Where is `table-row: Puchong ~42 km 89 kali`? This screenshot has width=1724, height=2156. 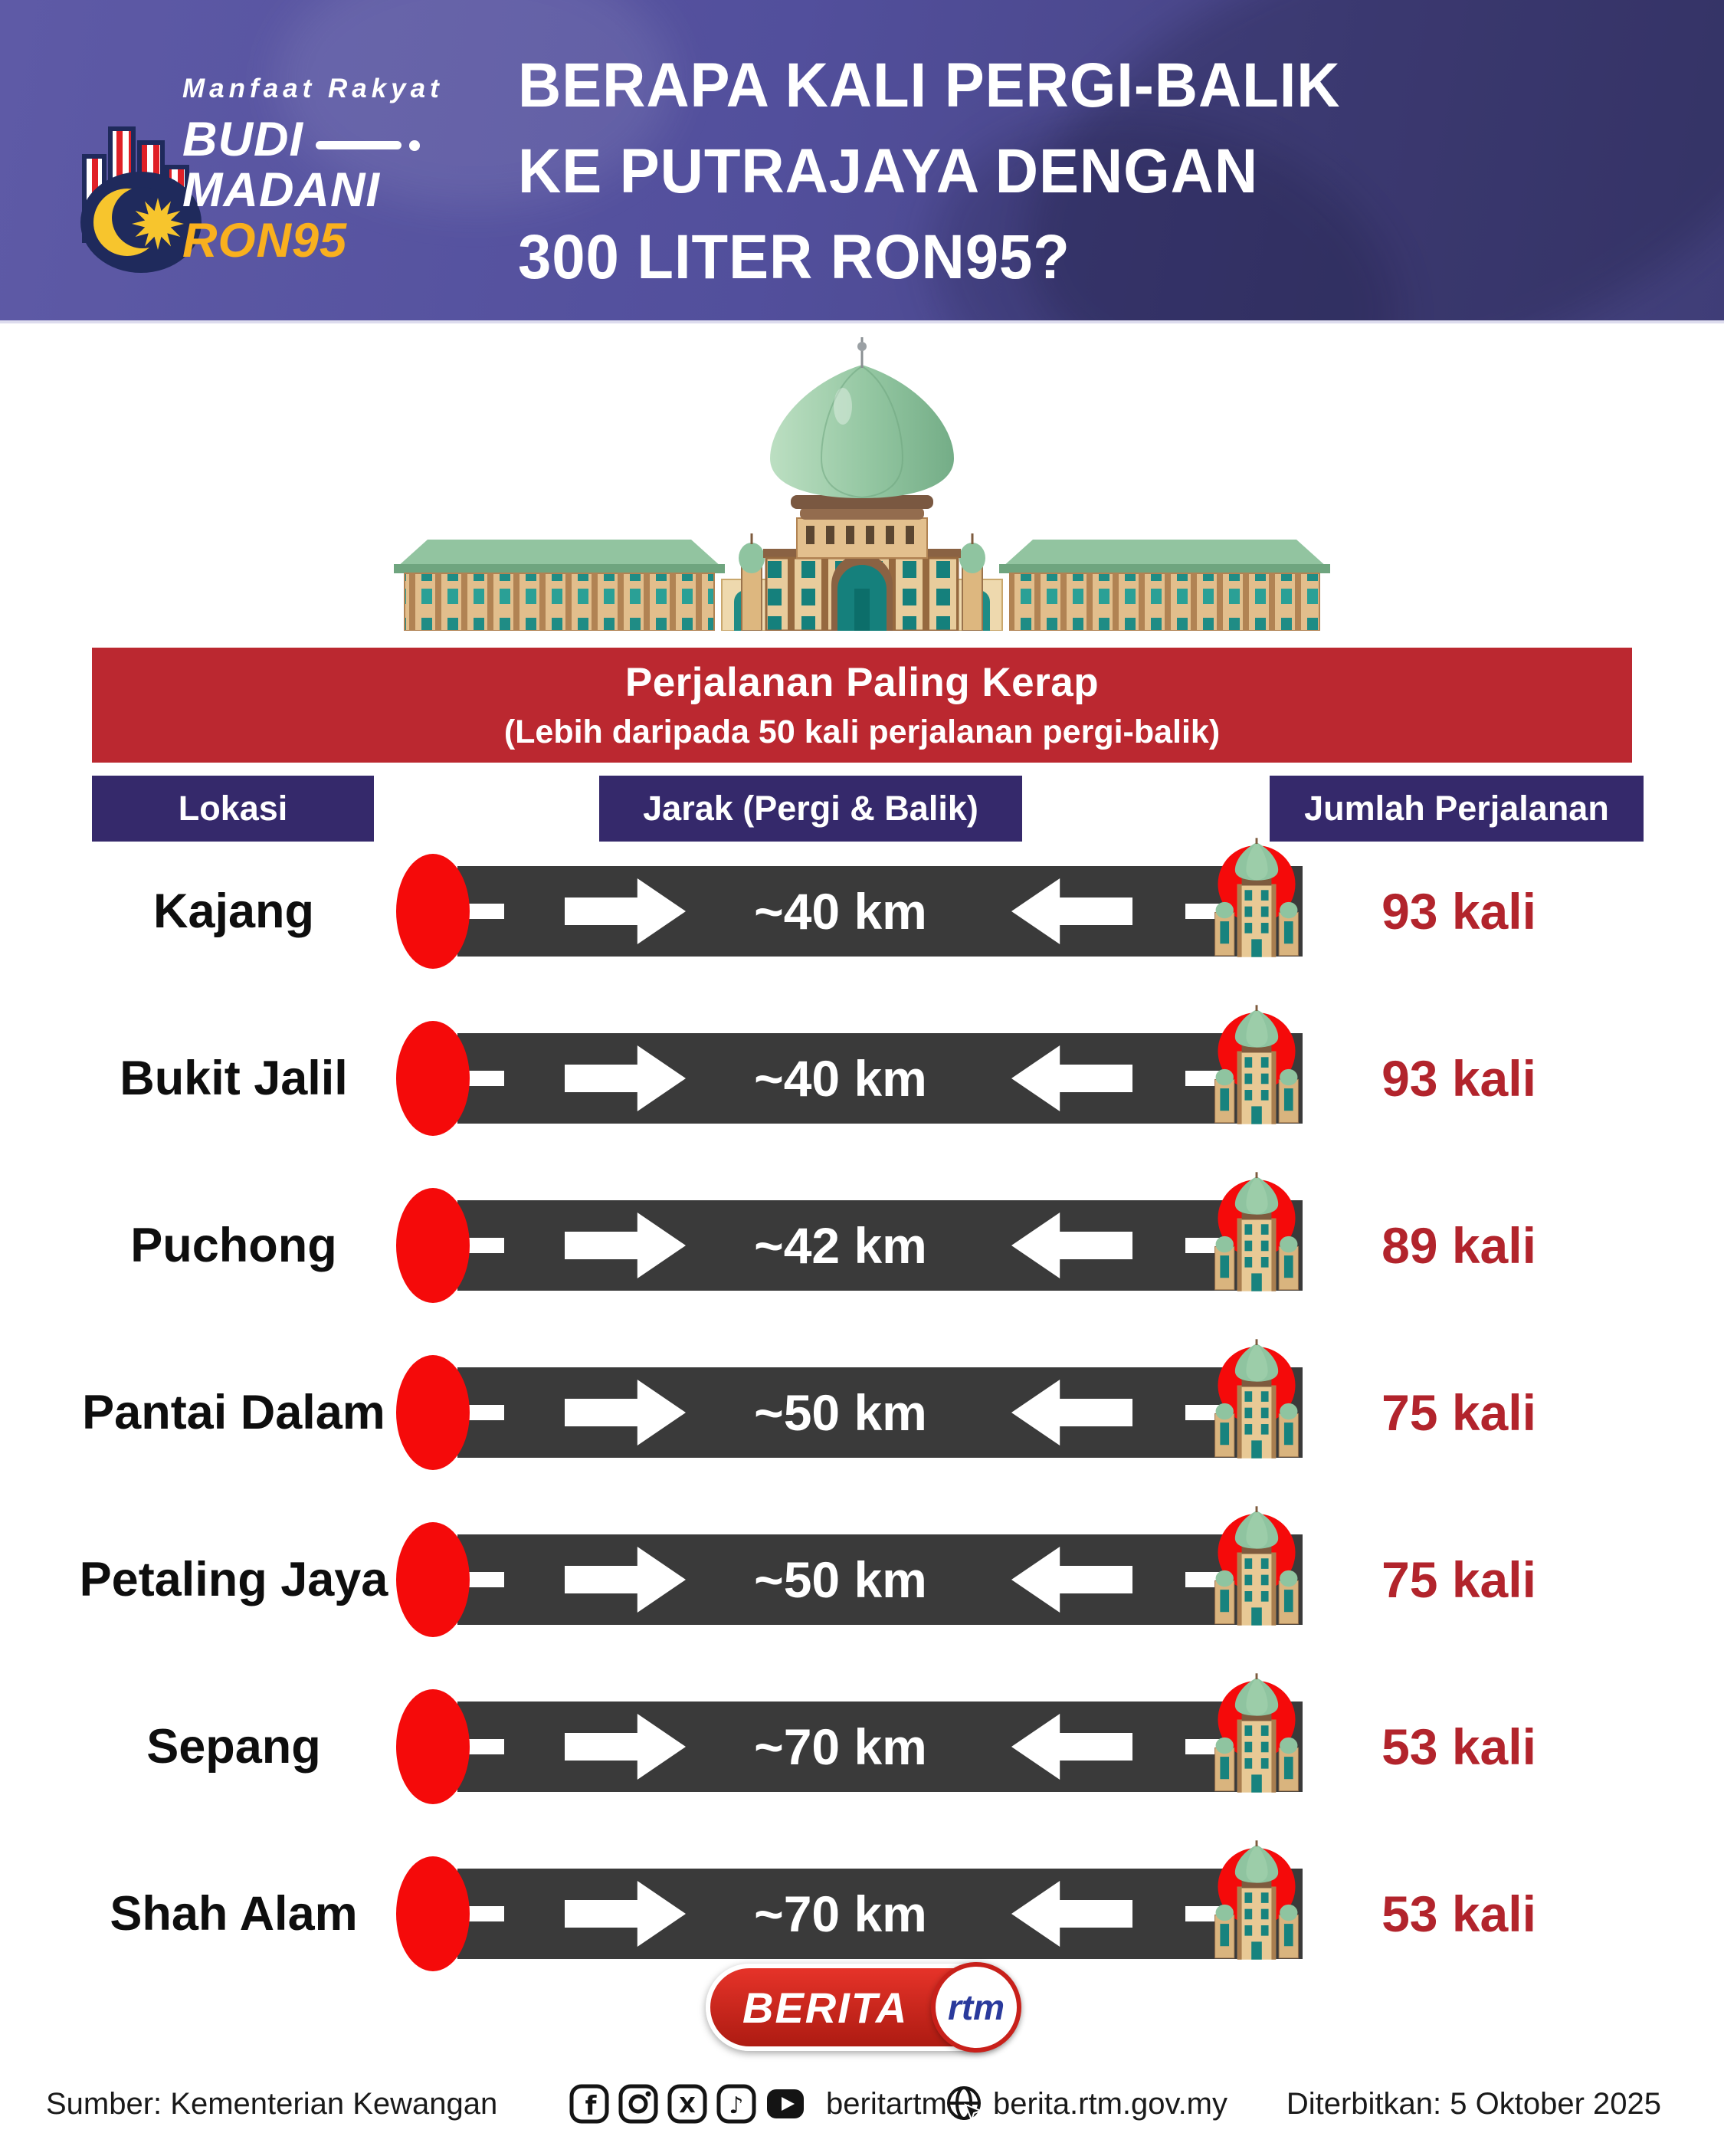 table-row: Puchong ~42 km 89 kali is located at coordinates (862, 1245).